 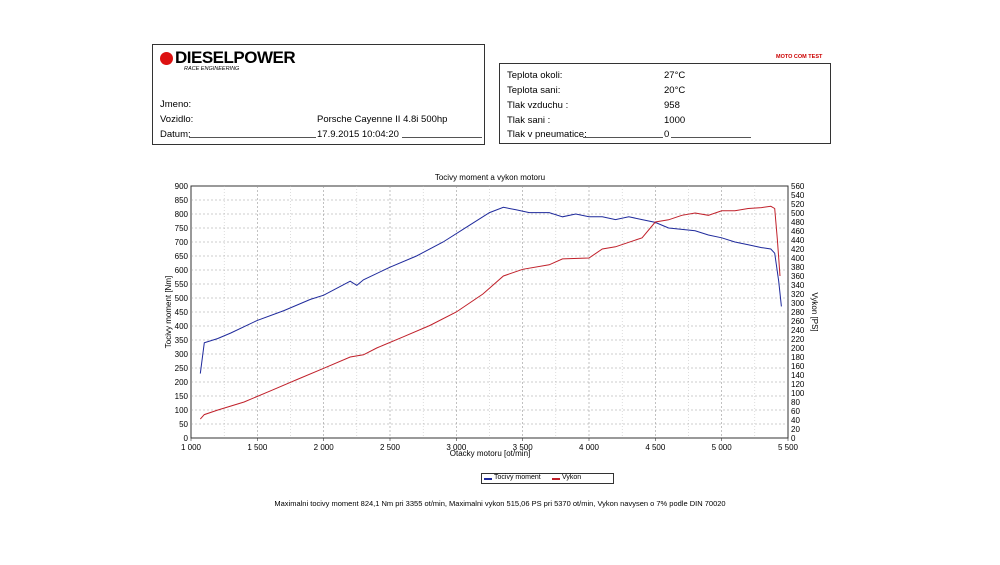 I want to click on y2-tick-label: 180, so click(x=798, y=357).